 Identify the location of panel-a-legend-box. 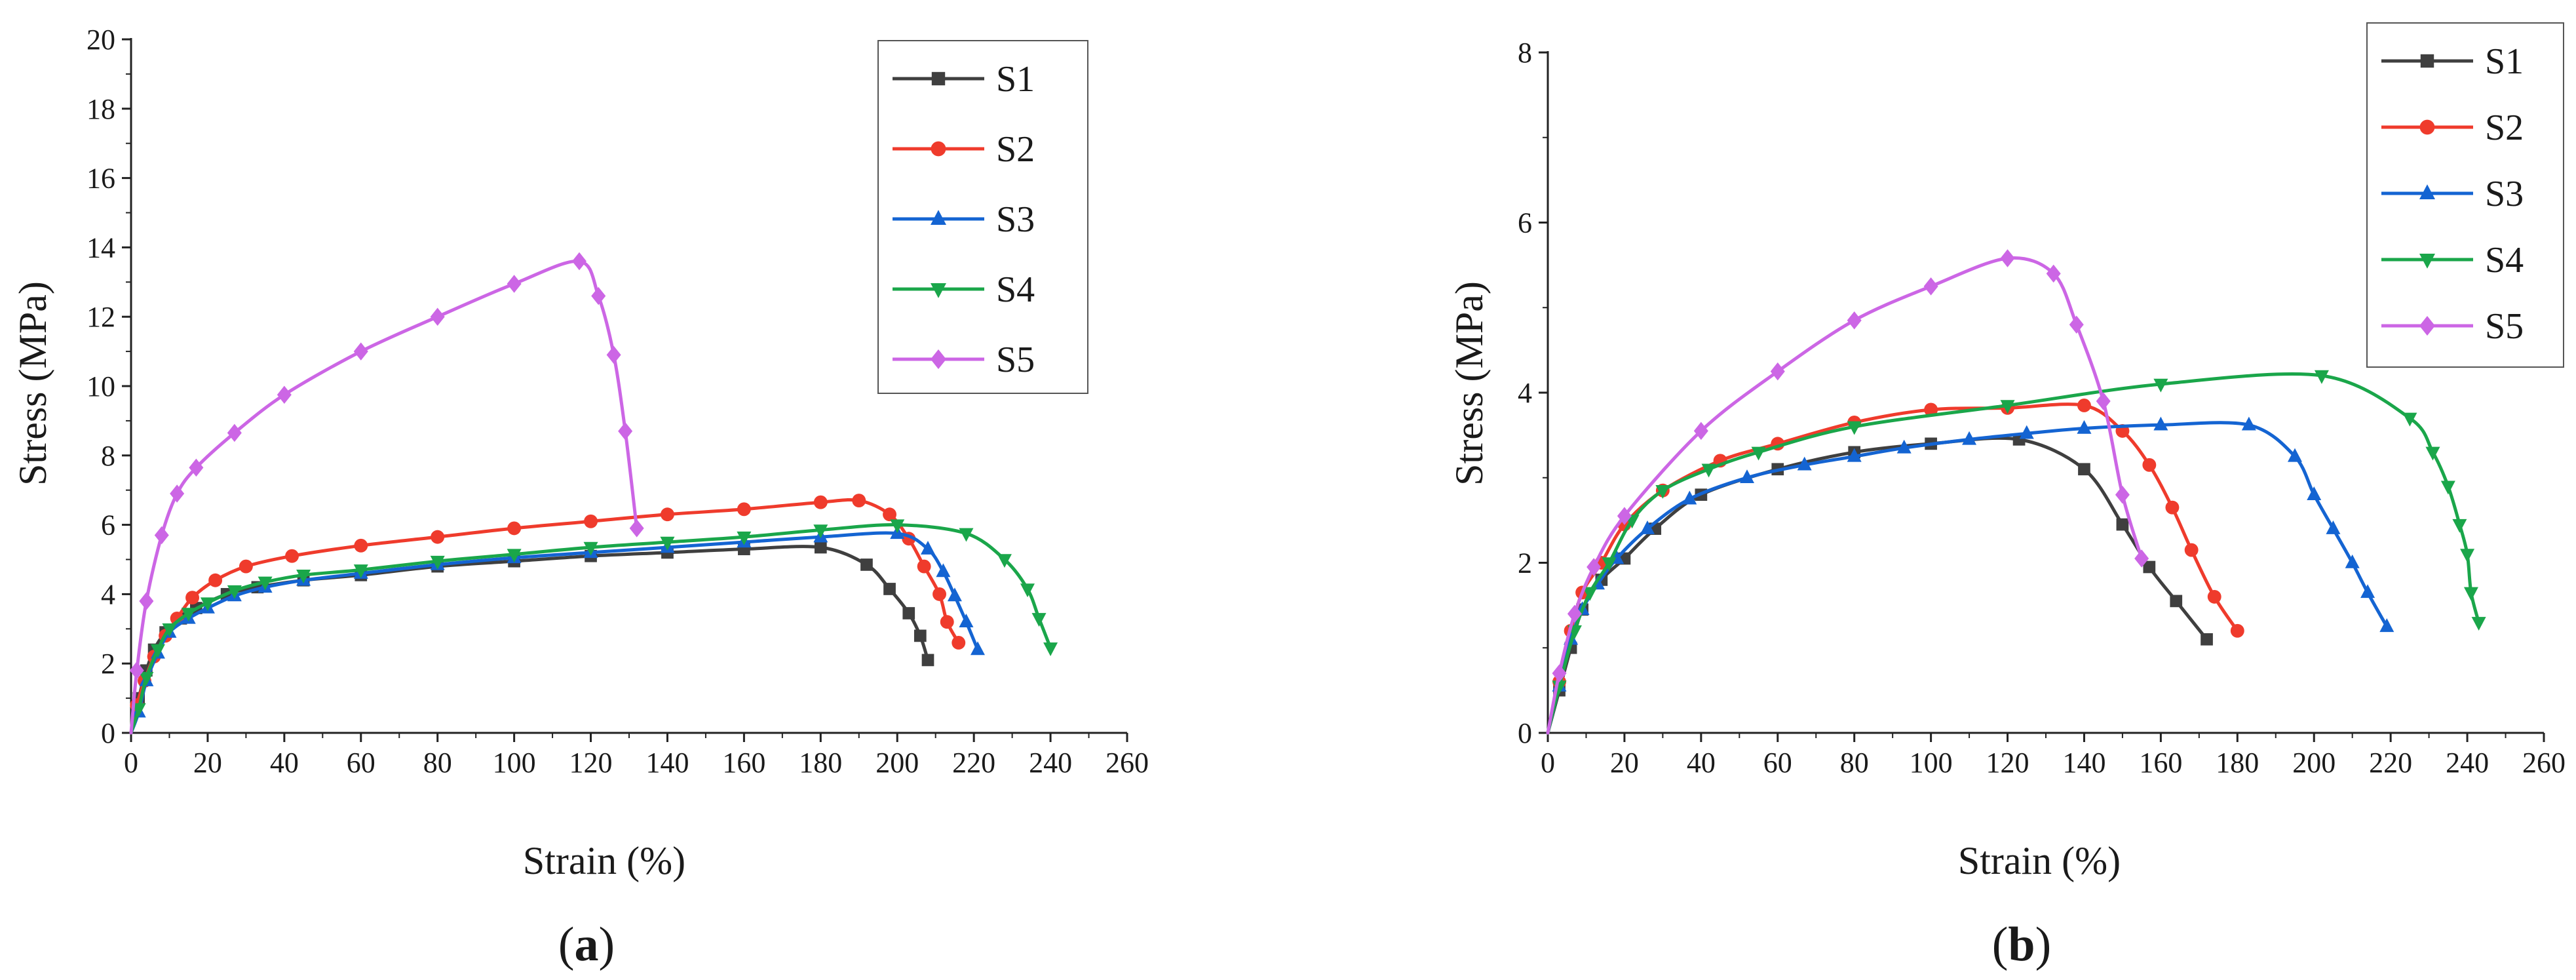
(982, 217).